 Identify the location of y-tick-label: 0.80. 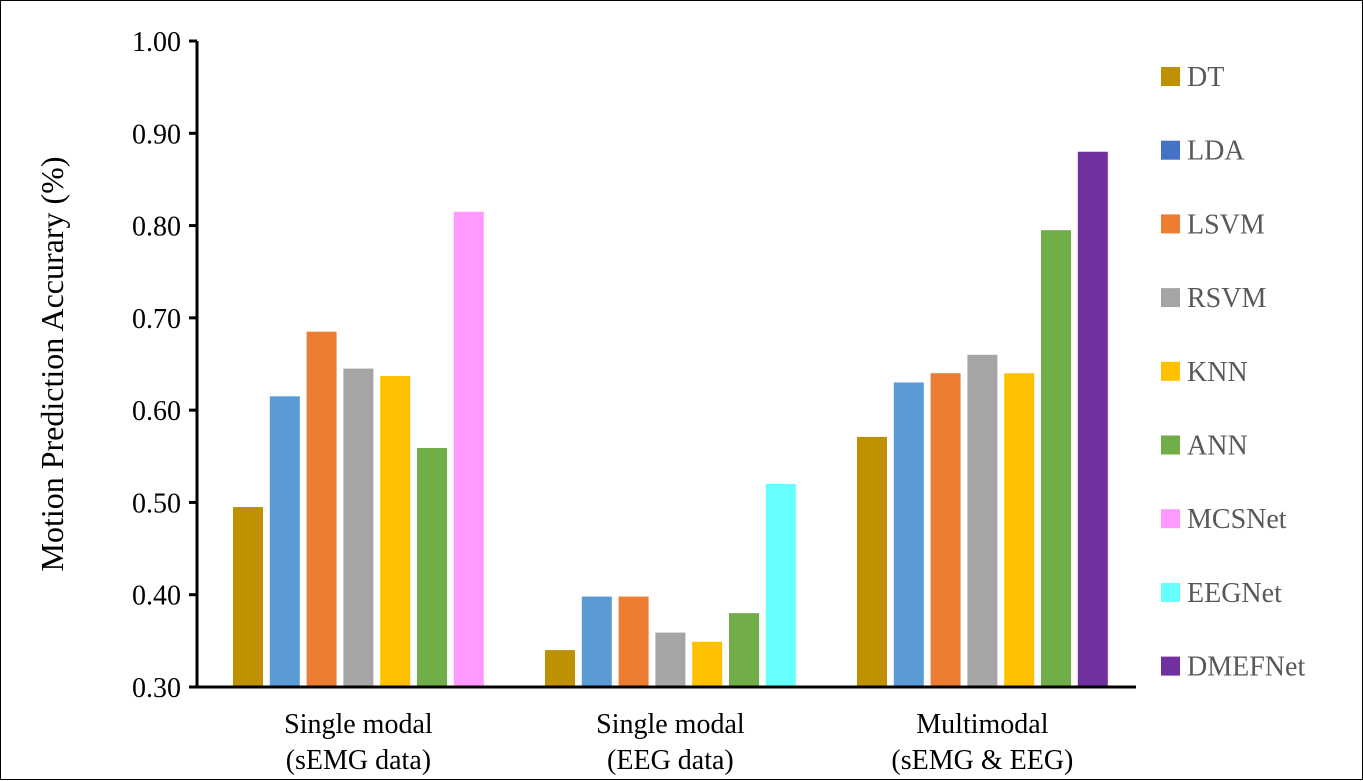
(156, 227).